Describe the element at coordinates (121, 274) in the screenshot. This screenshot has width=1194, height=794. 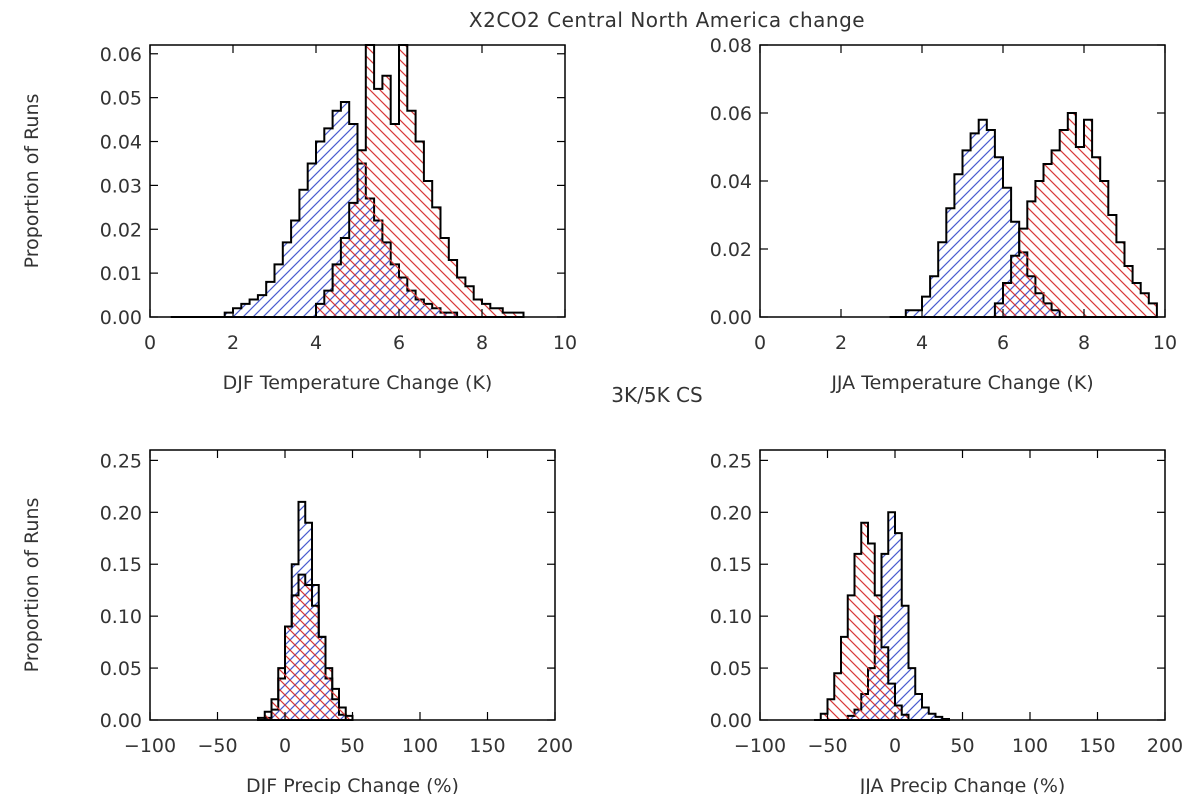
I see `y-tick-label: 0.01` at that location.